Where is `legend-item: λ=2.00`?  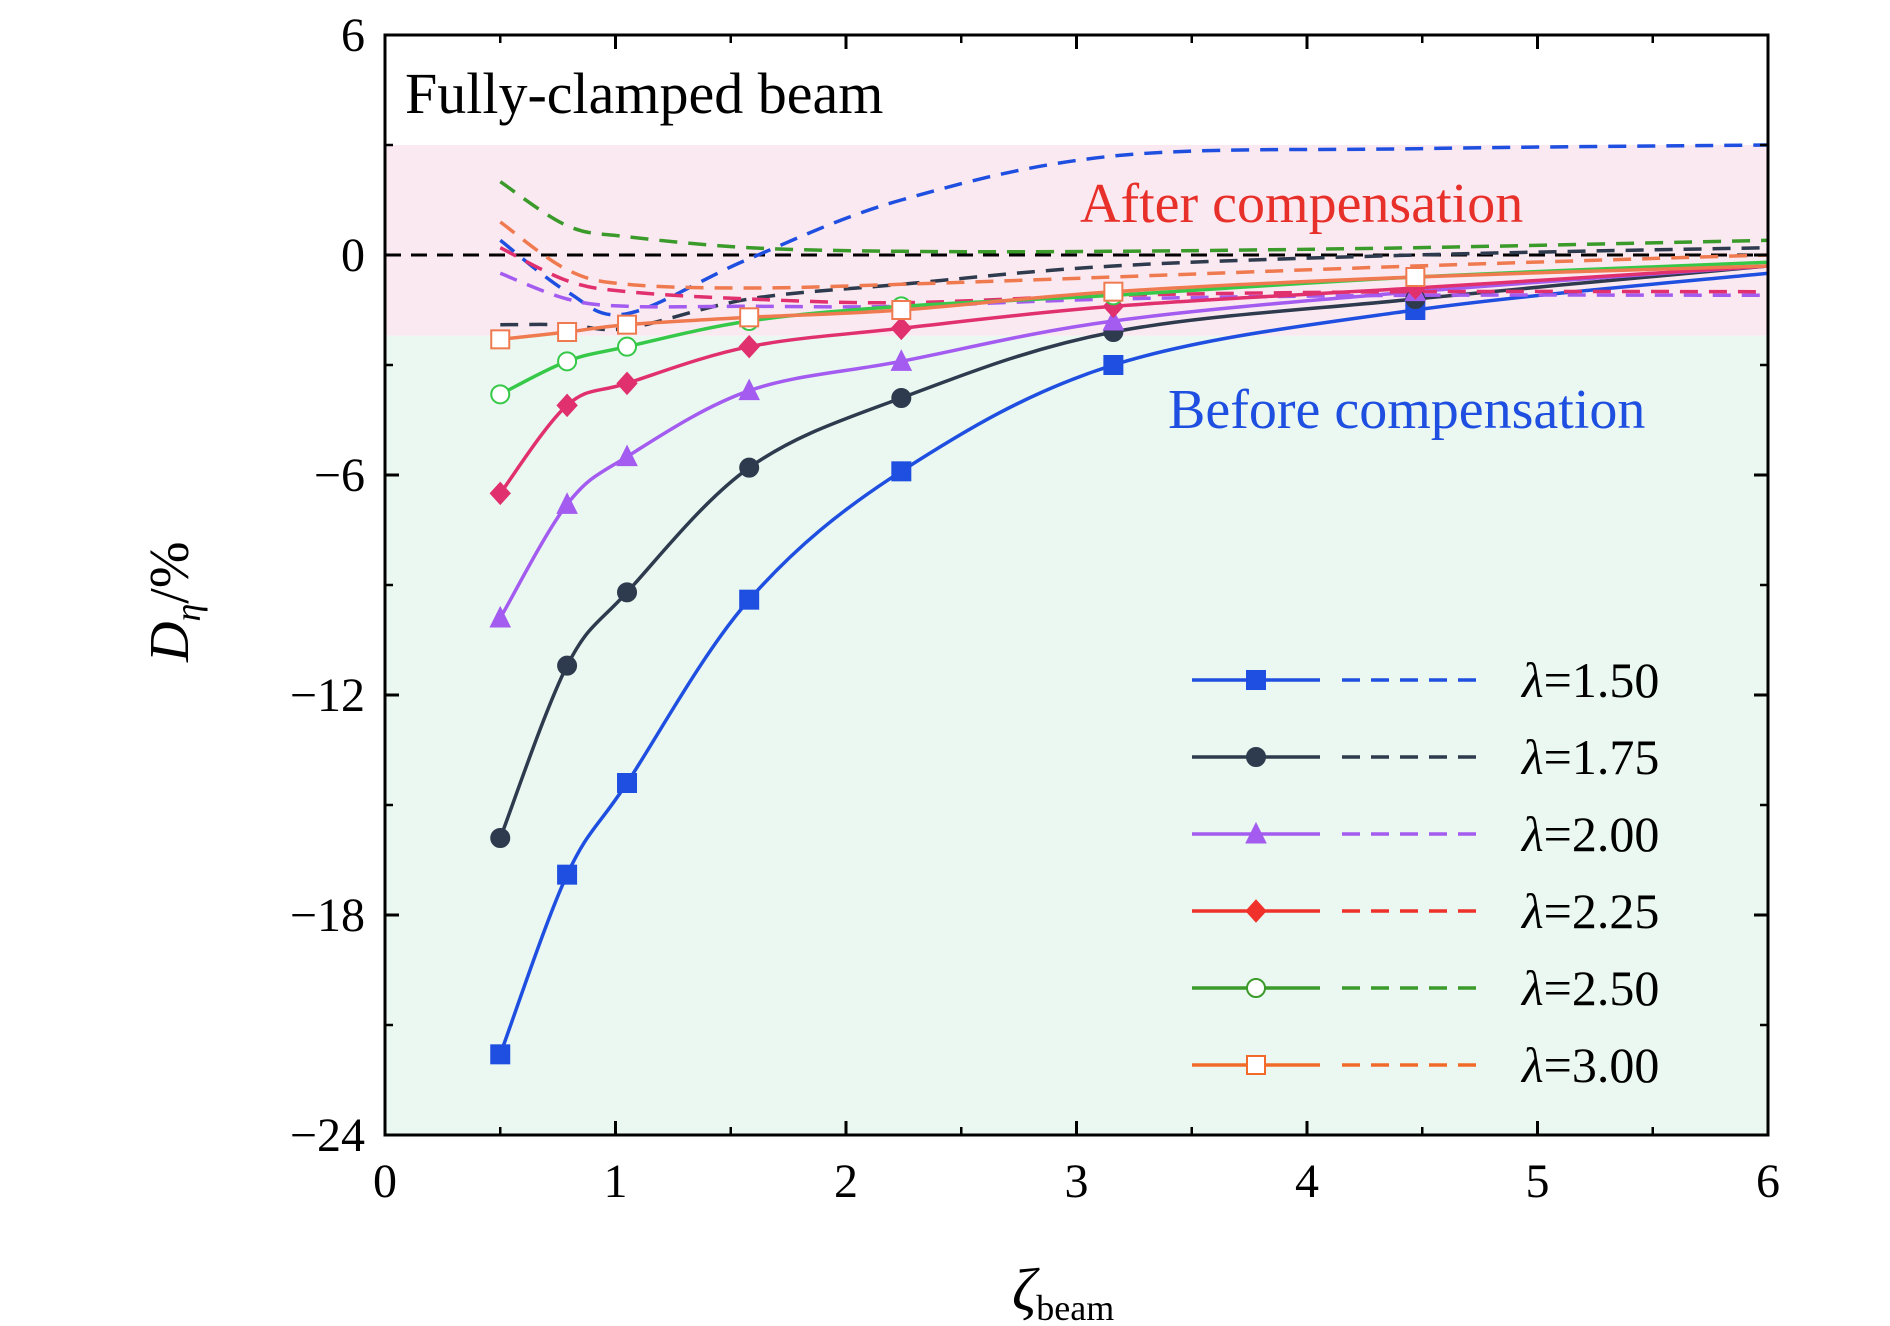
legend-item: λ=2.00 is located at coordinates (1425, 834).